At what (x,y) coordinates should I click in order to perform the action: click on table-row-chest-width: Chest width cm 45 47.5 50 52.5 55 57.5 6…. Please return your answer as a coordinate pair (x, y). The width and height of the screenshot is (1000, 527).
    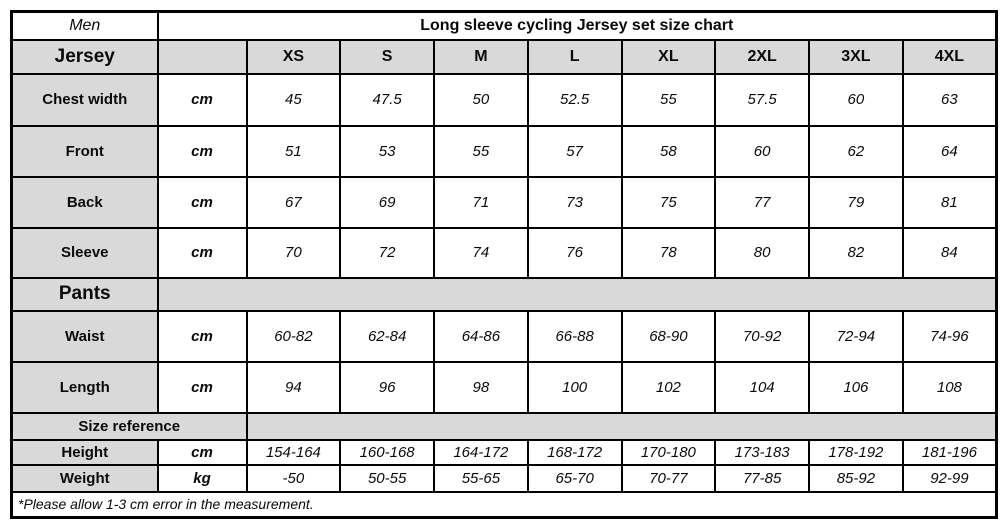
    Looking at the image, I should click on (504, 99).